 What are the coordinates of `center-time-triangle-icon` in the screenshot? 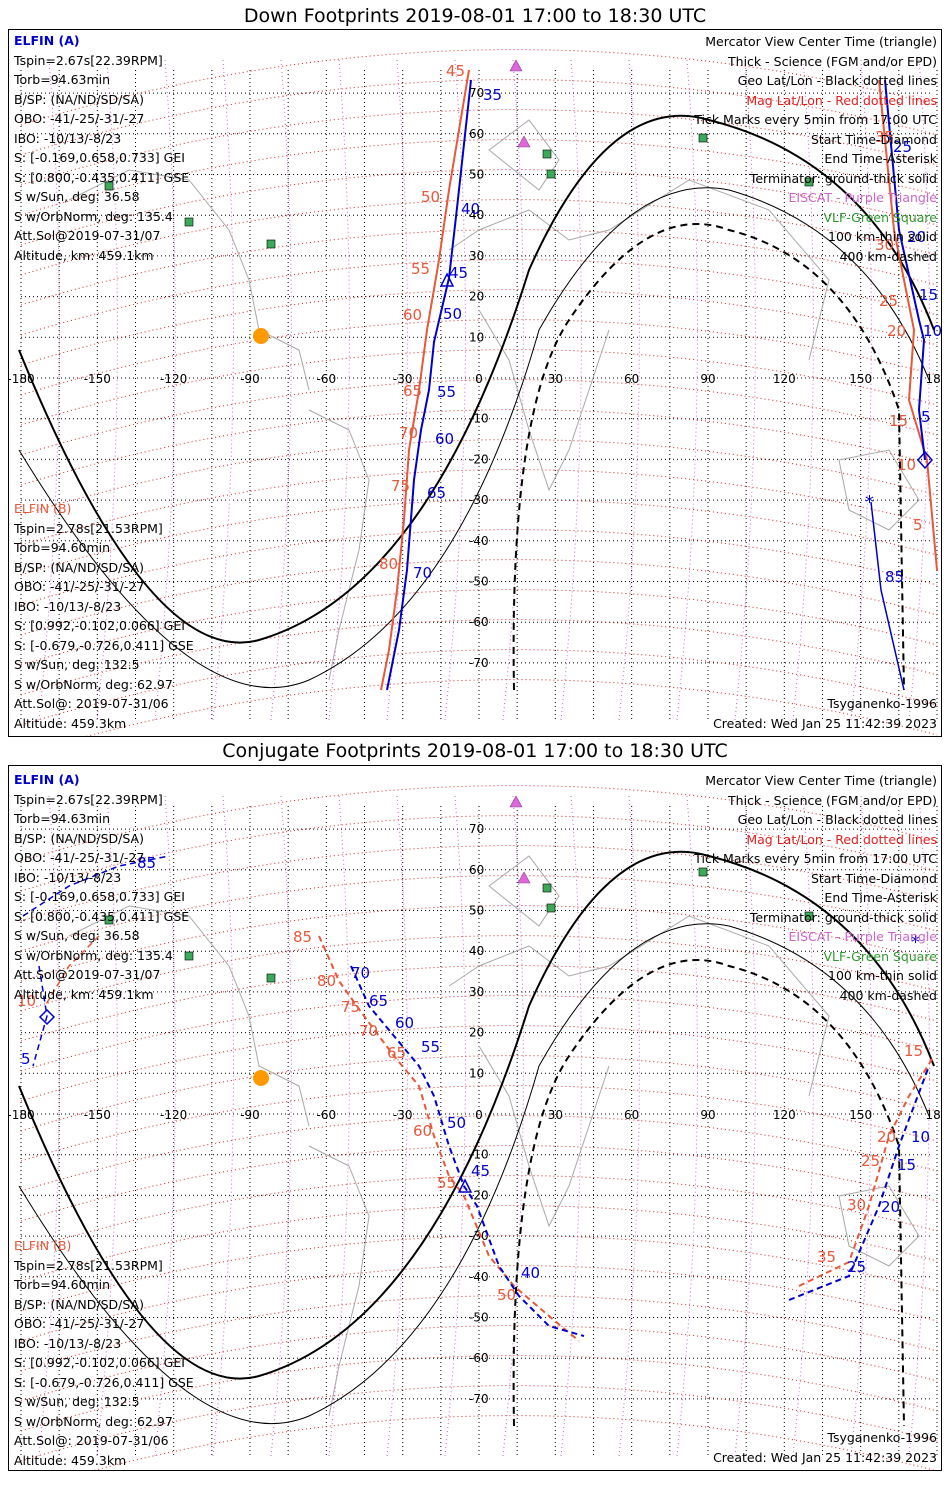 It's located at (465, 1185).